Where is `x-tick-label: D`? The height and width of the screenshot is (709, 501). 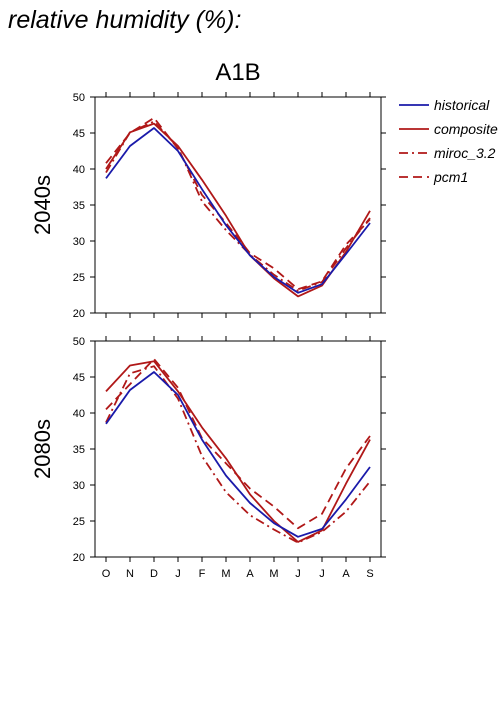
x-tick-label: D is located at coordinates (154, 574).